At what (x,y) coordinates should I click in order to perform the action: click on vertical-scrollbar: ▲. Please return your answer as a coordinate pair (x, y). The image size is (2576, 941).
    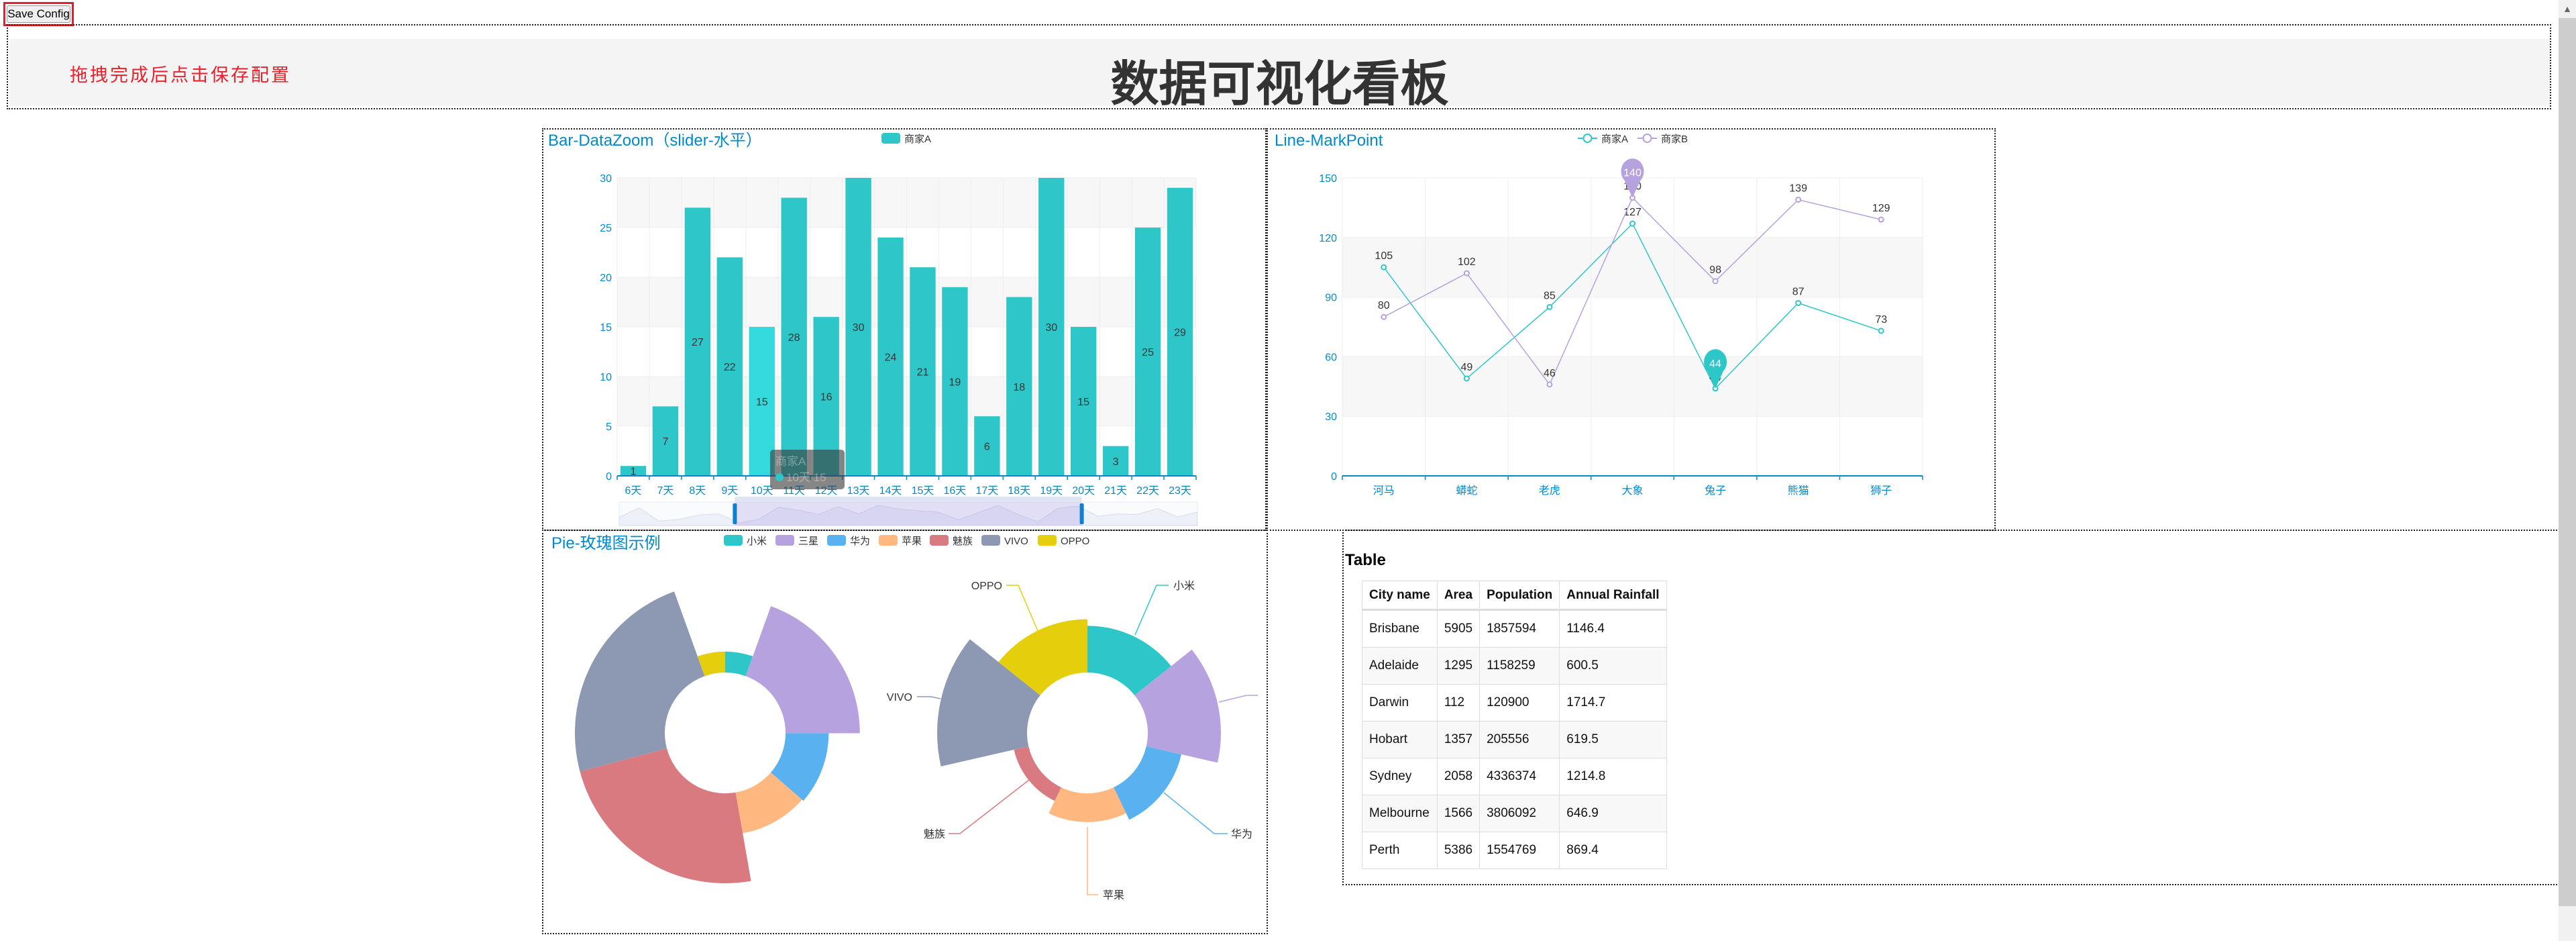
    Looking at the image, I should click on (2567, 470).